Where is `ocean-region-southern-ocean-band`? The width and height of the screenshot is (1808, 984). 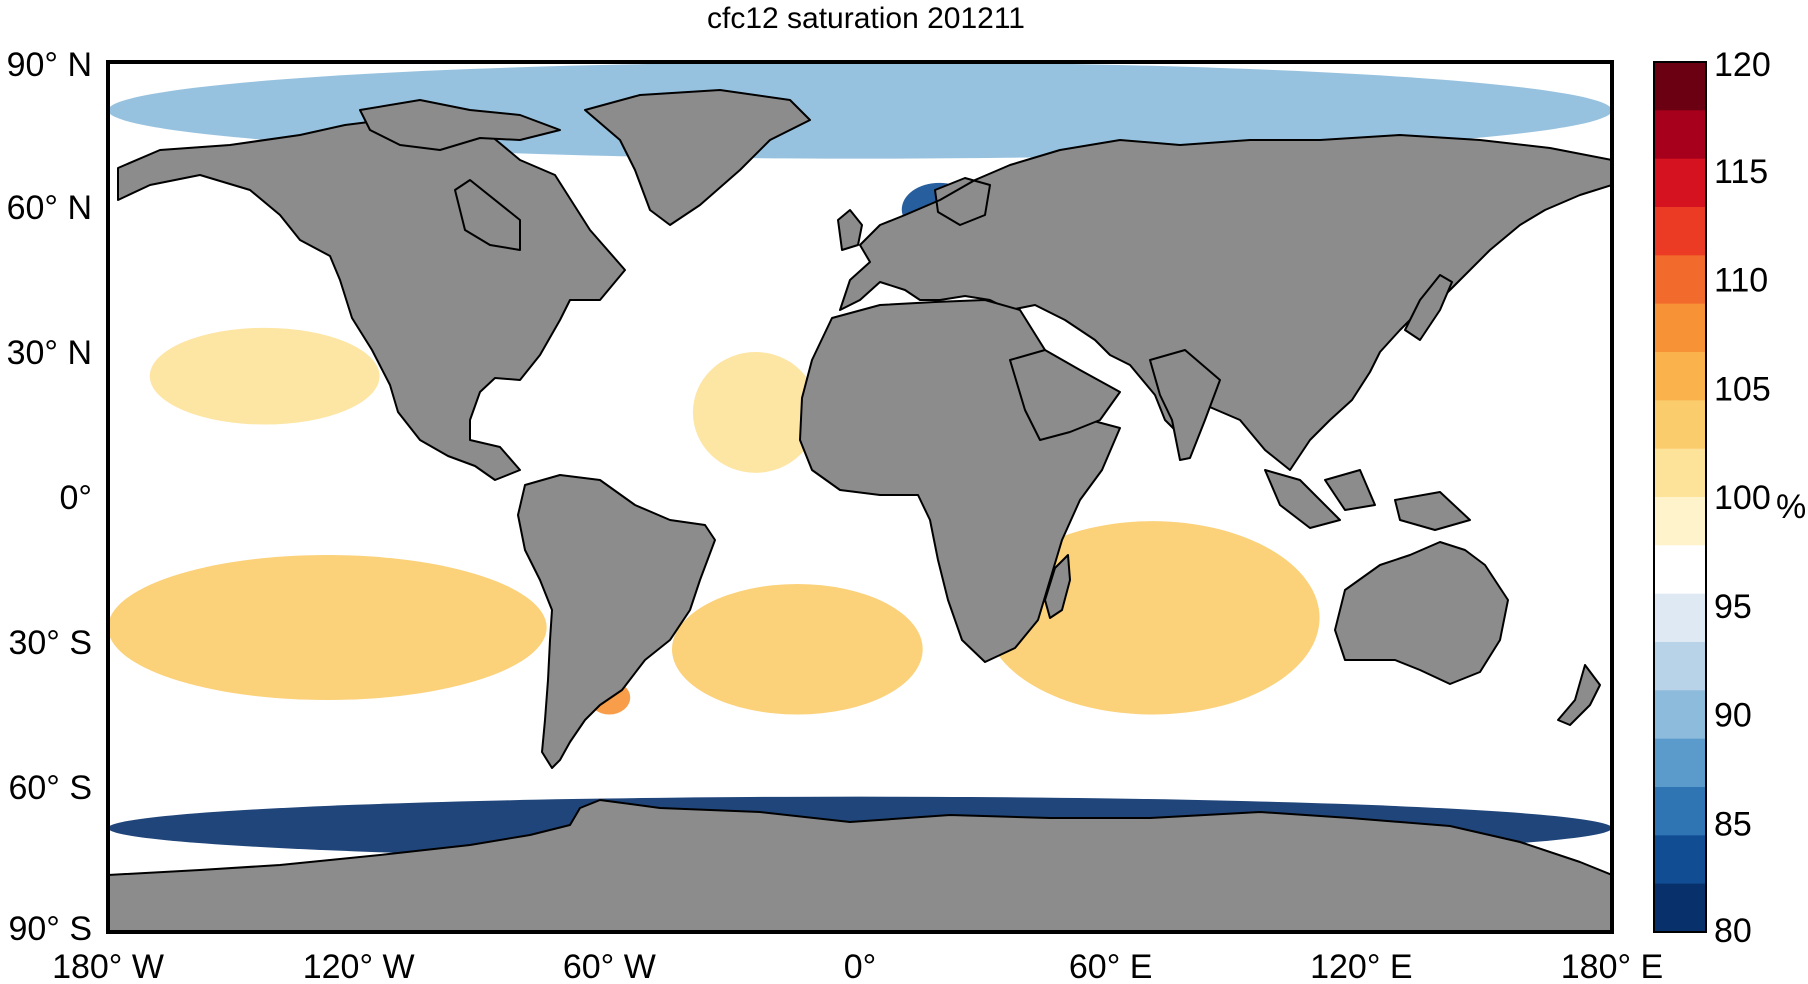
ocean-region-southern-ocean-band is located at coordinates (860, 767).